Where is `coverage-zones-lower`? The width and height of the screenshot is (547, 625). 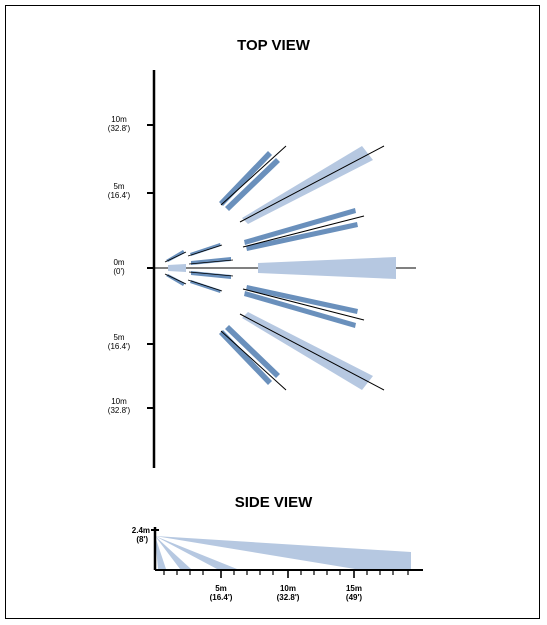
coverage-zones-lower is located at coordinates (280, 329).